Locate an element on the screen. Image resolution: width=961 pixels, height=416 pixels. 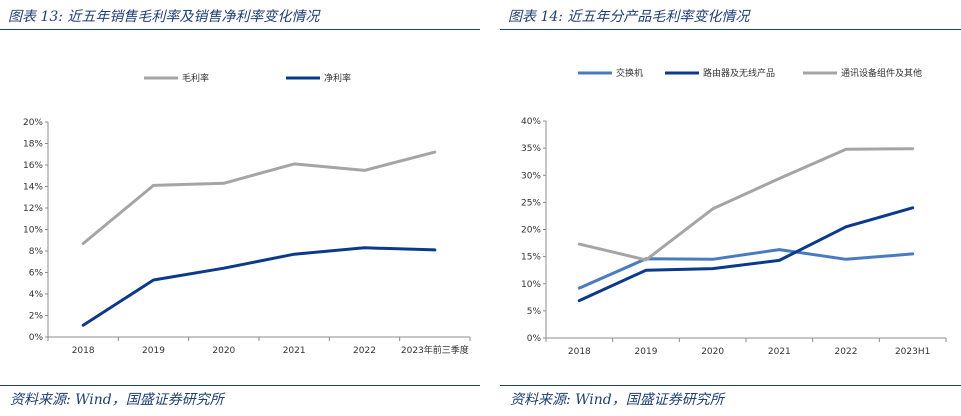
y-tick-label: 2% is located at coordinates (36, 317).